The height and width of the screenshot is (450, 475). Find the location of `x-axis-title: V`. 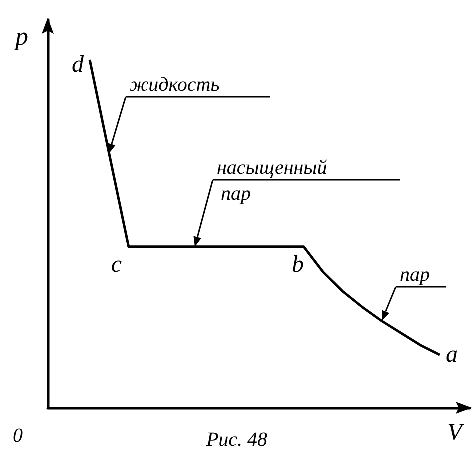

x-axis-title: V is located at coordinates (456, 433).